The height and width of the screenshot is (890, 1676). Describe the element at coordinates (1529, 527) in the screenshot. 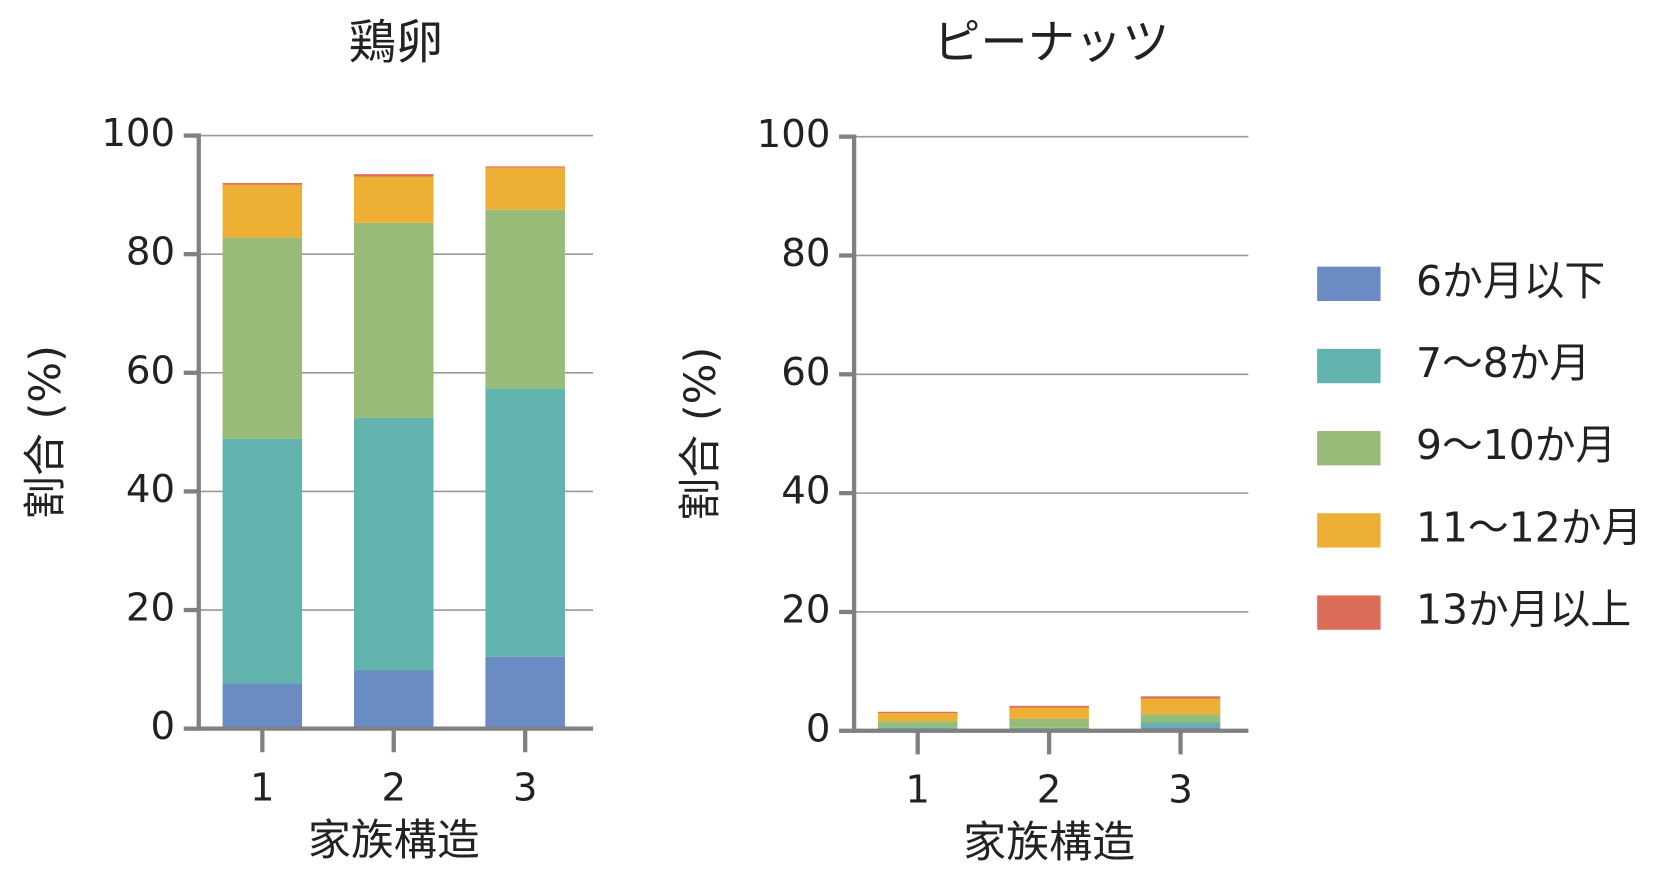

I see `legend-label: 11〜12か月` at that location.